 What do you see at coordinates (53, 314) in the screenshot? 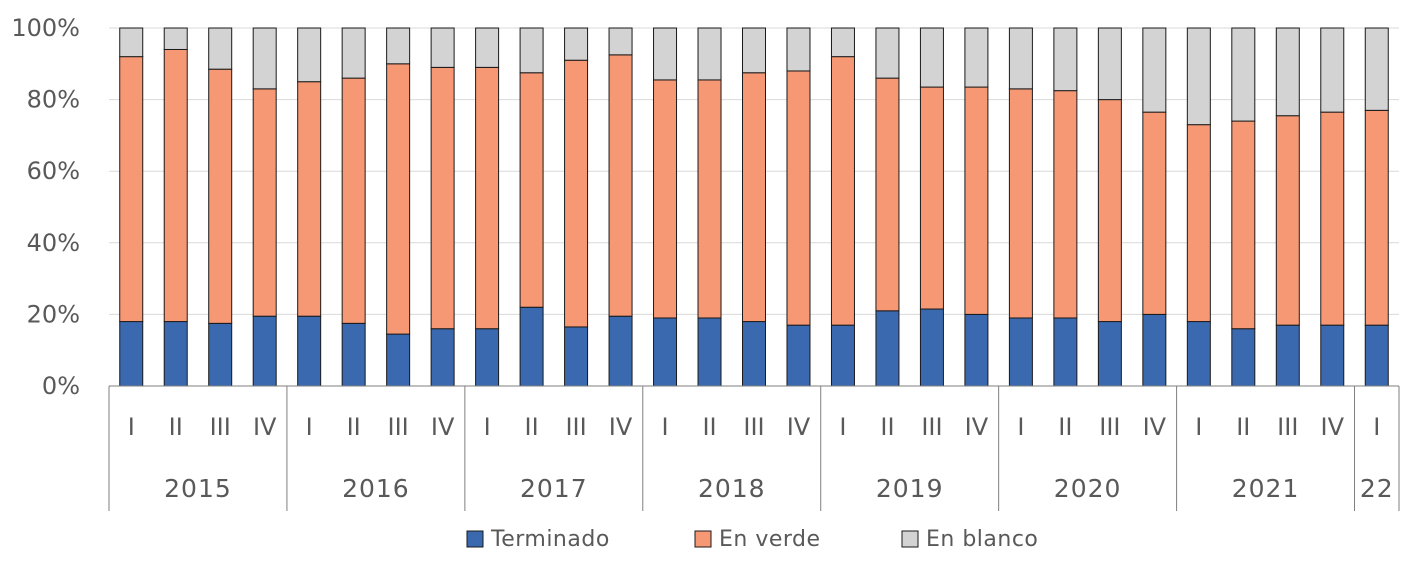
I see `y-tick-label: 20%` at bounding box center [53, 314].